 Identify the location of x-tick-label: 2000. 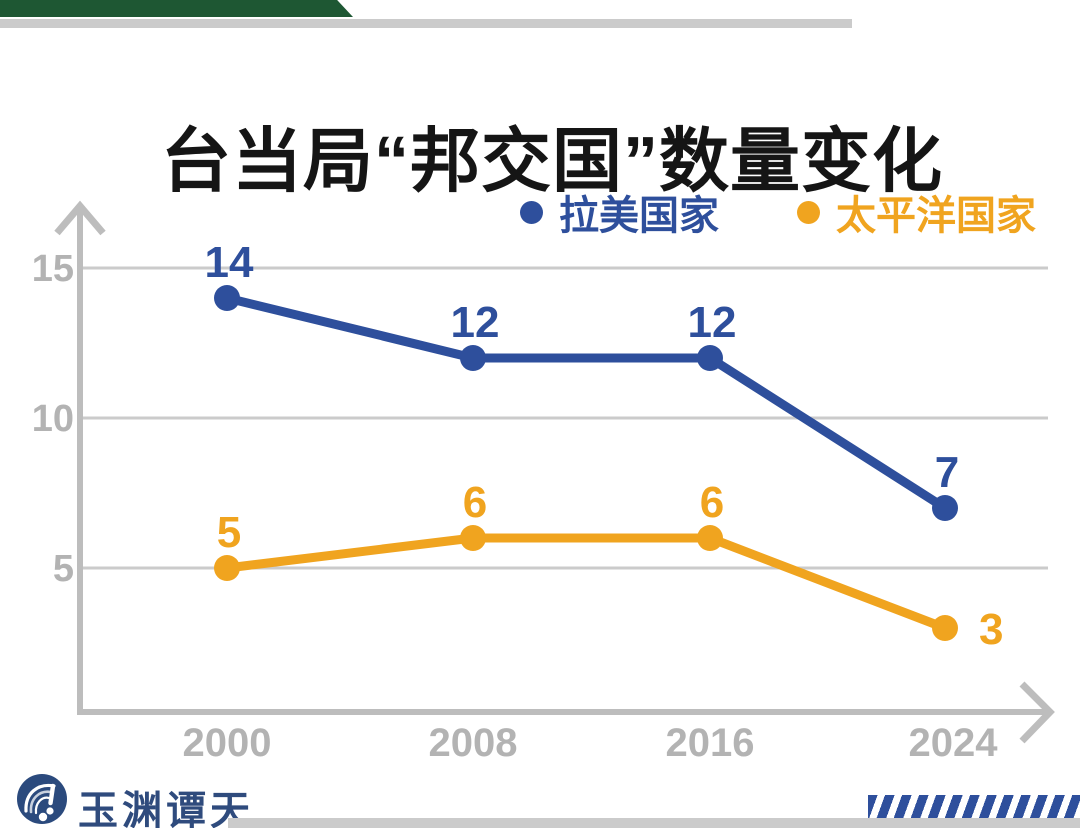
(227, 743).